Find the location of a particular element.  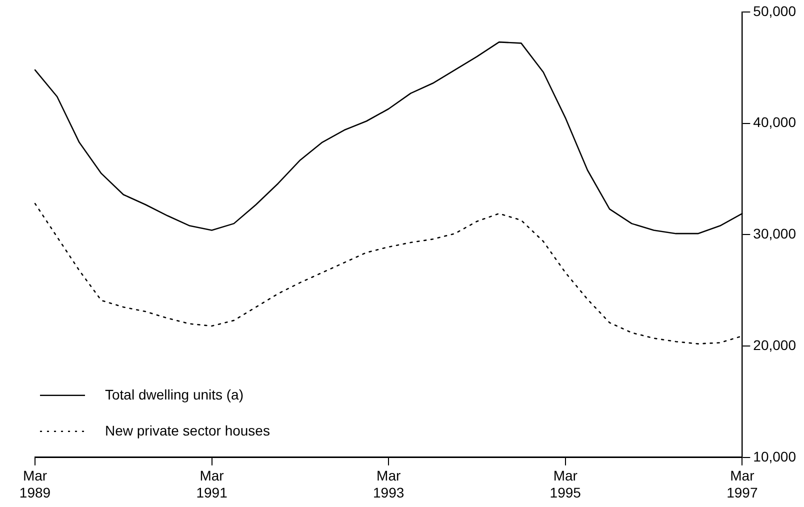

x-tick-label: Mar 1993 is located at coordinates (388, 484).